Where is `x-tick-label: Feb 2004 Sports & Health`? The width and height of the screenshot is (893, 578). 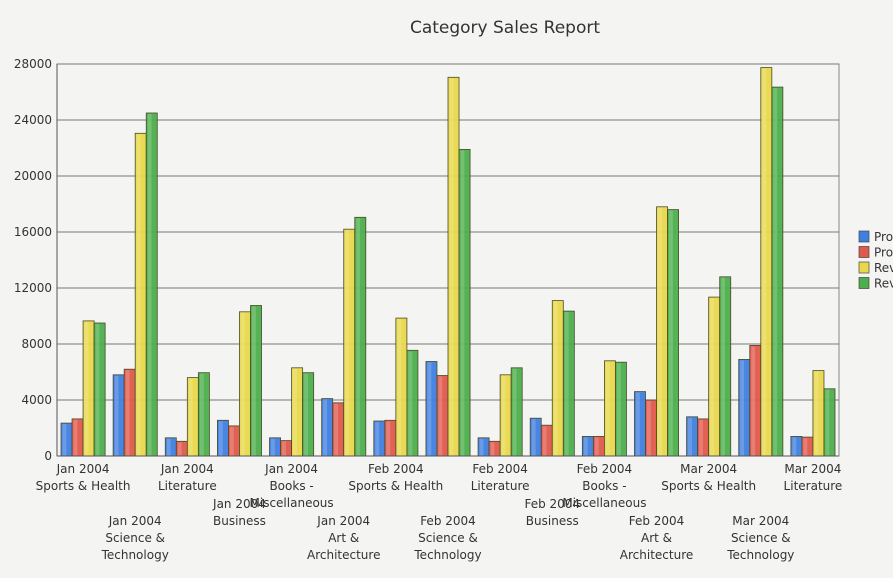
x-tick-label: Feb 2004 Sports & Health is located at coordinates (395, 477).